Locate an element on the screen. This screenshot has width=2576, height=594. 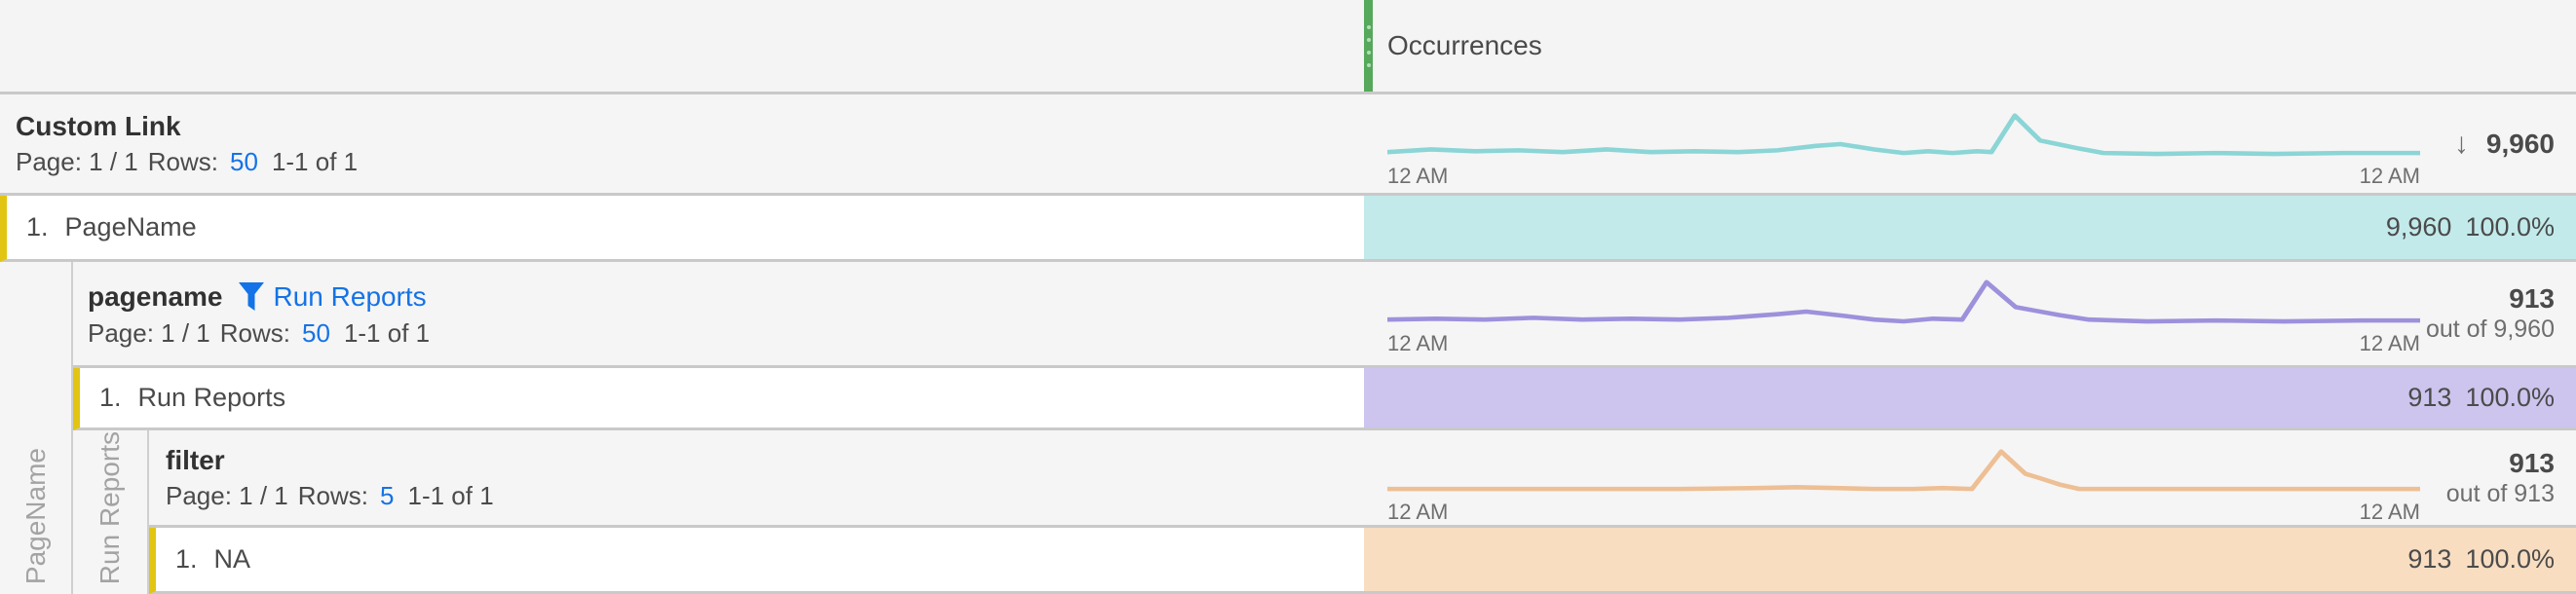
sparkline-custom-link: 12 AM 12 AM is located at coordinates (1903, 145).